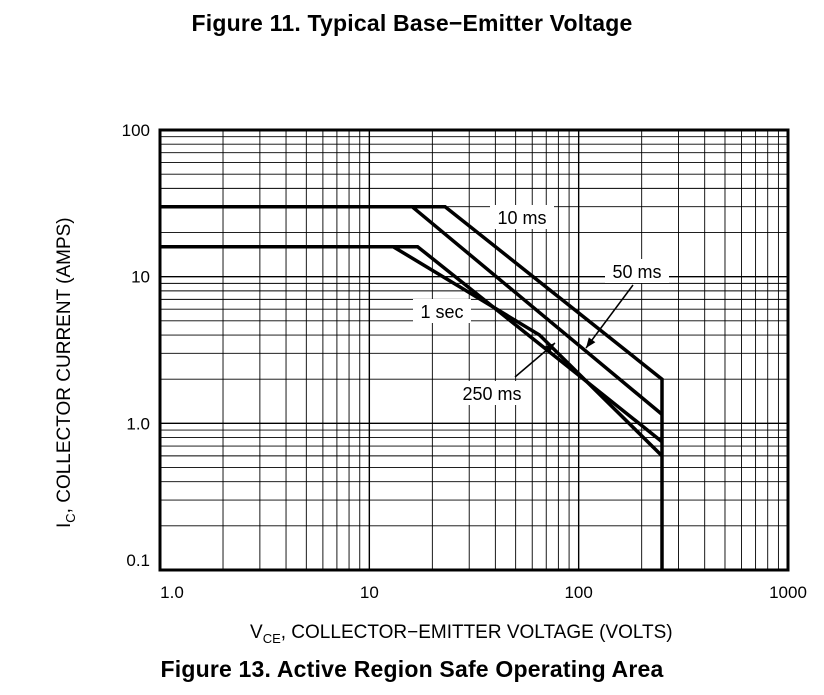 The width and height of the screenshot is (824, 695). I want to click on curve-label: 10 ms, so click(521, 218).